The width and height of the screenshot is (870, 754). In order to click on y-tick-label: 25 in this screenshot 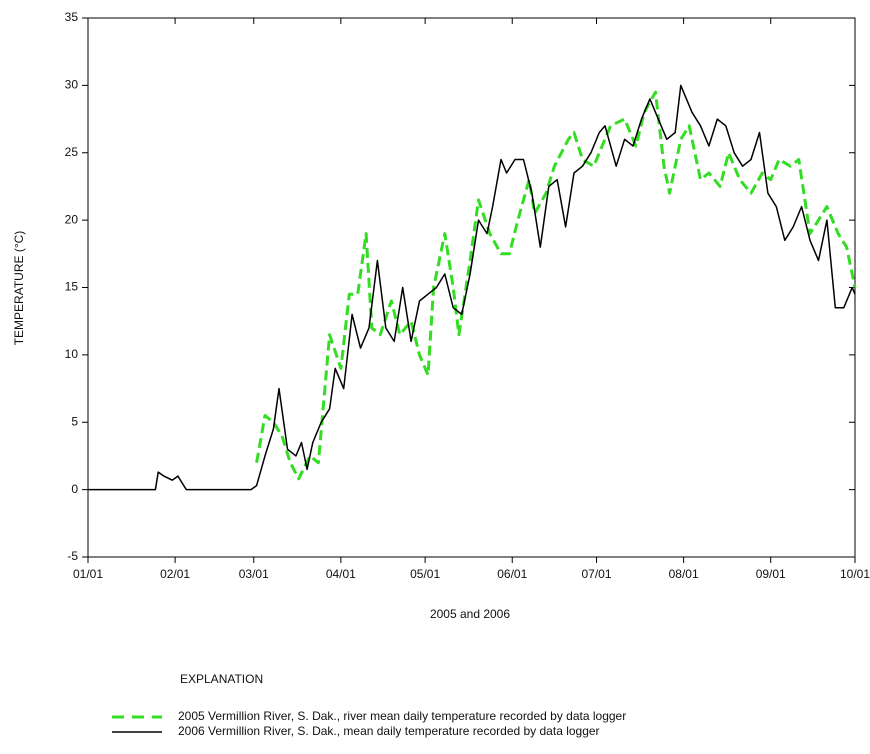, I will do `click(72, 152)`.